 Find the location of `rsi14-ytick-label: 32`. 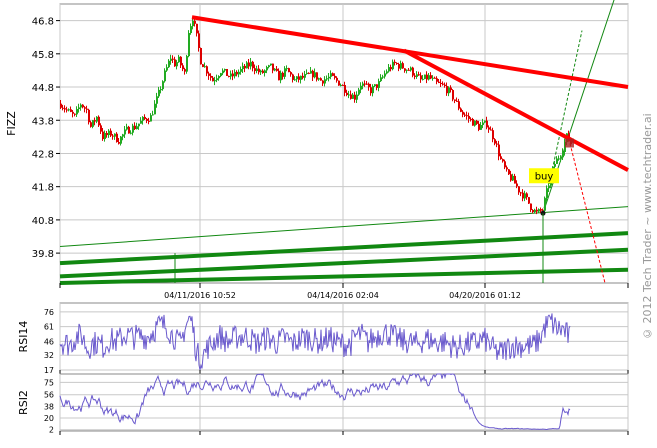

rsi14-ytick-label: 32 is located at coordinates (49, 355).